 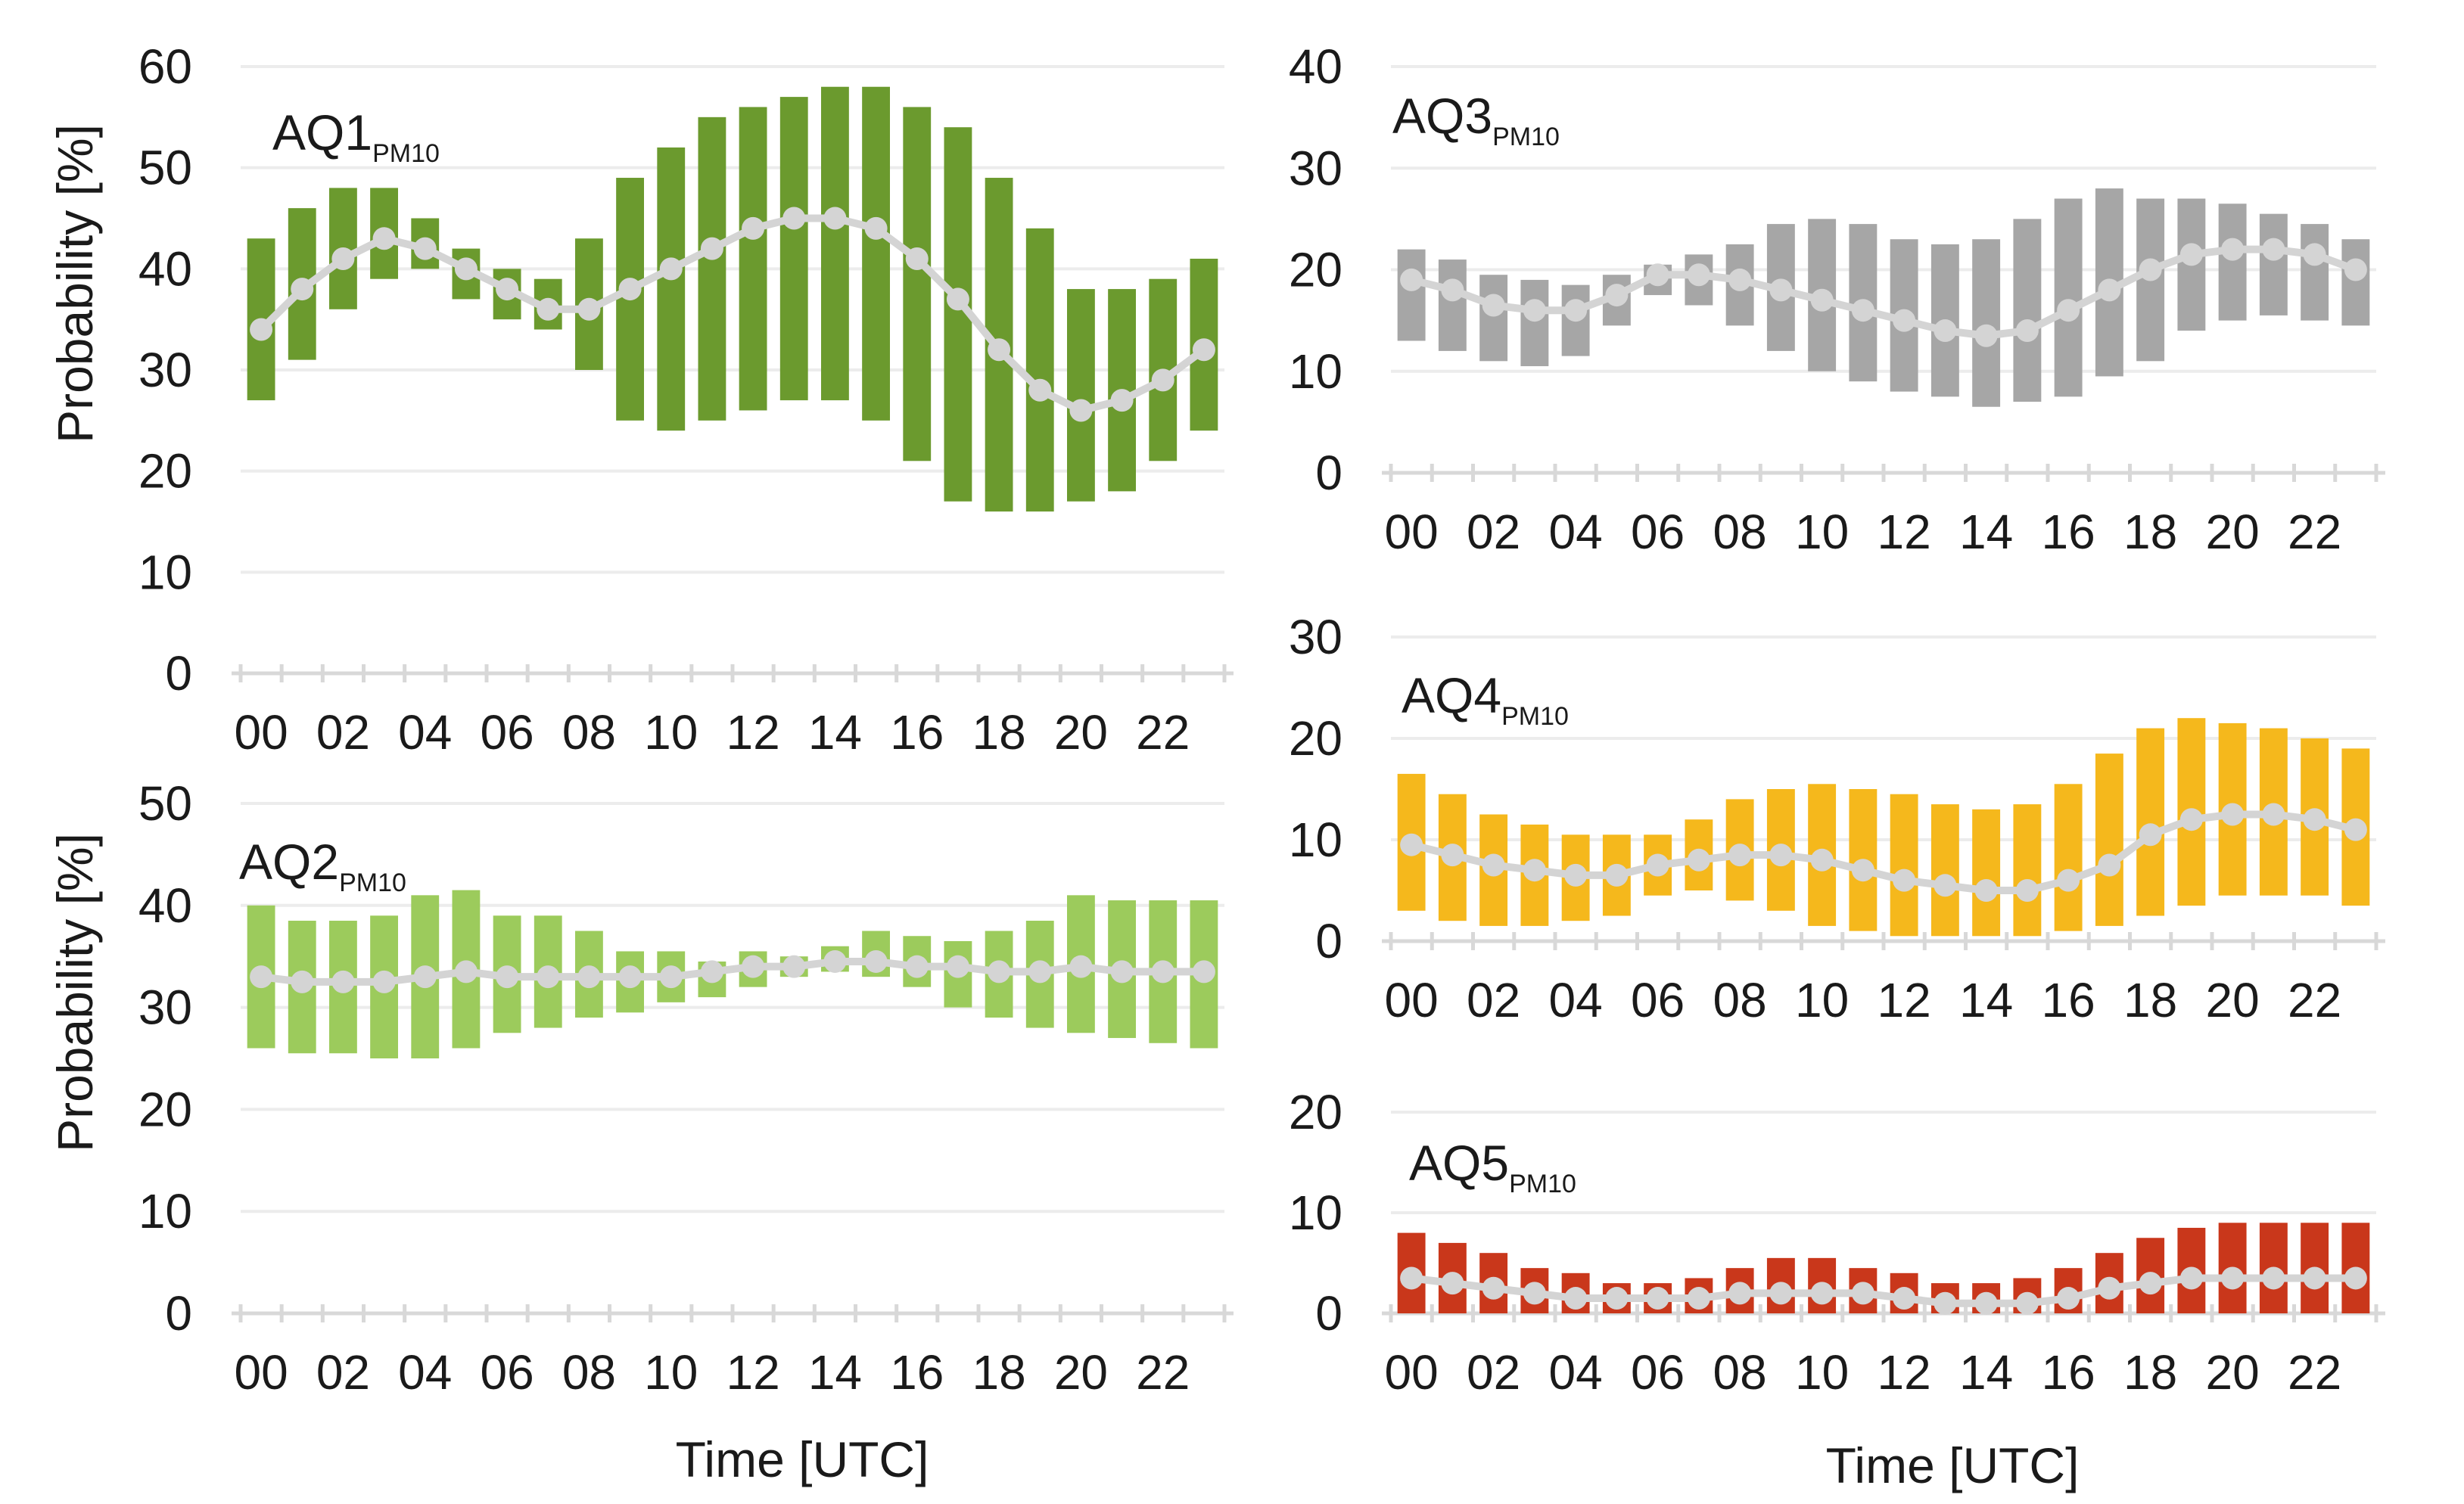 I want to click on y-tick-label: 30, so click(x=165, y=370).